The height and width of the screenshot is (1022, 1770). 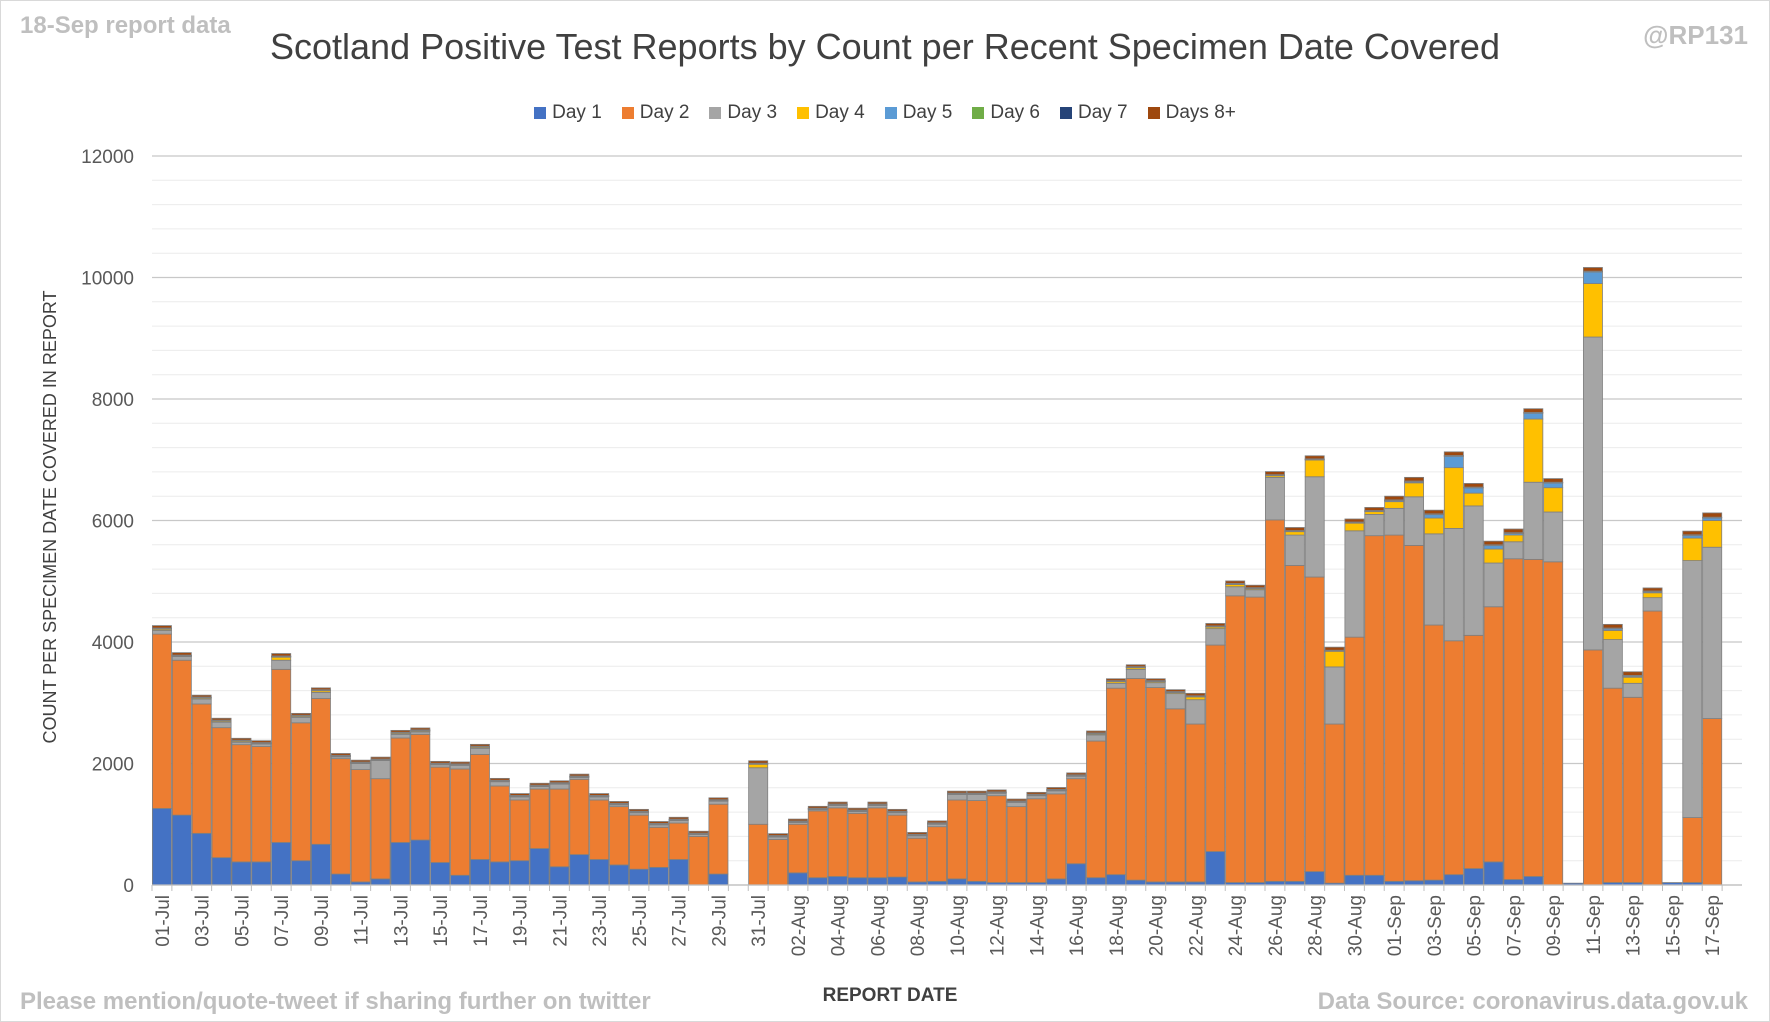 I want to click on legend-item: Day 3, so click(x=743, y=113).